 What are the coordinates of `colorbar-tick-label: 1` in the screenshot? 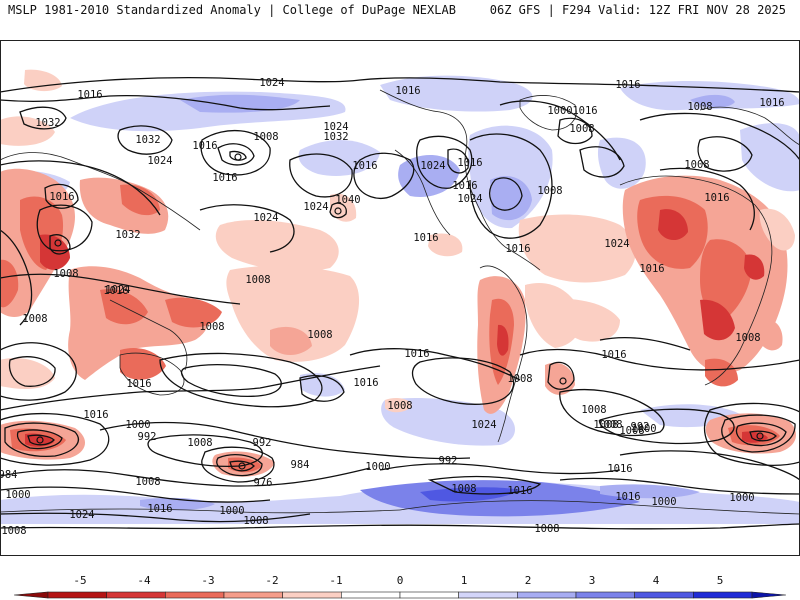 It's located at (464, 580).